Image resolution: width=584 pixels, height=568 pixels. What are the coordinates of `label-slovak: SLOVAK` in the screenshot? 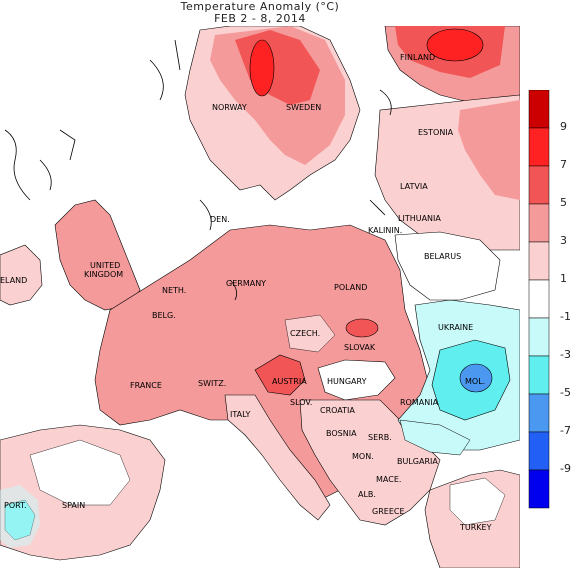 It's located at (360, 347).